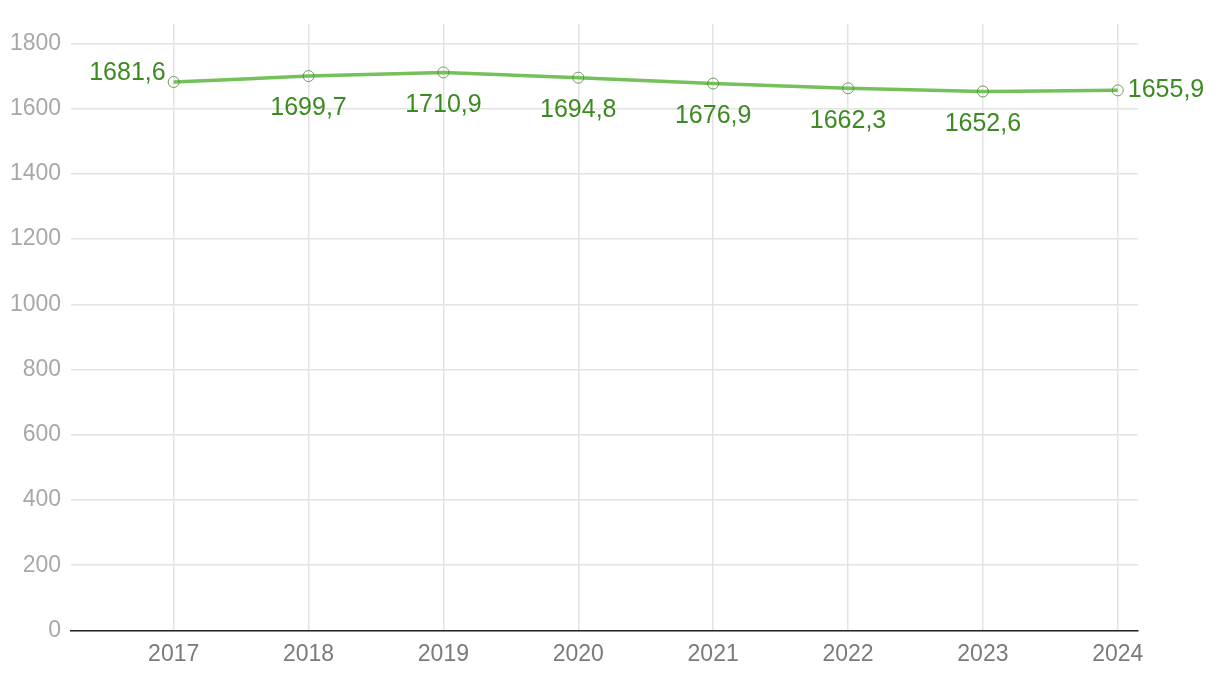  What do you see at coordinates (308, 652) in the screenshot?
I see `x-tick-label: 2018` at bounding box center [308, 652].